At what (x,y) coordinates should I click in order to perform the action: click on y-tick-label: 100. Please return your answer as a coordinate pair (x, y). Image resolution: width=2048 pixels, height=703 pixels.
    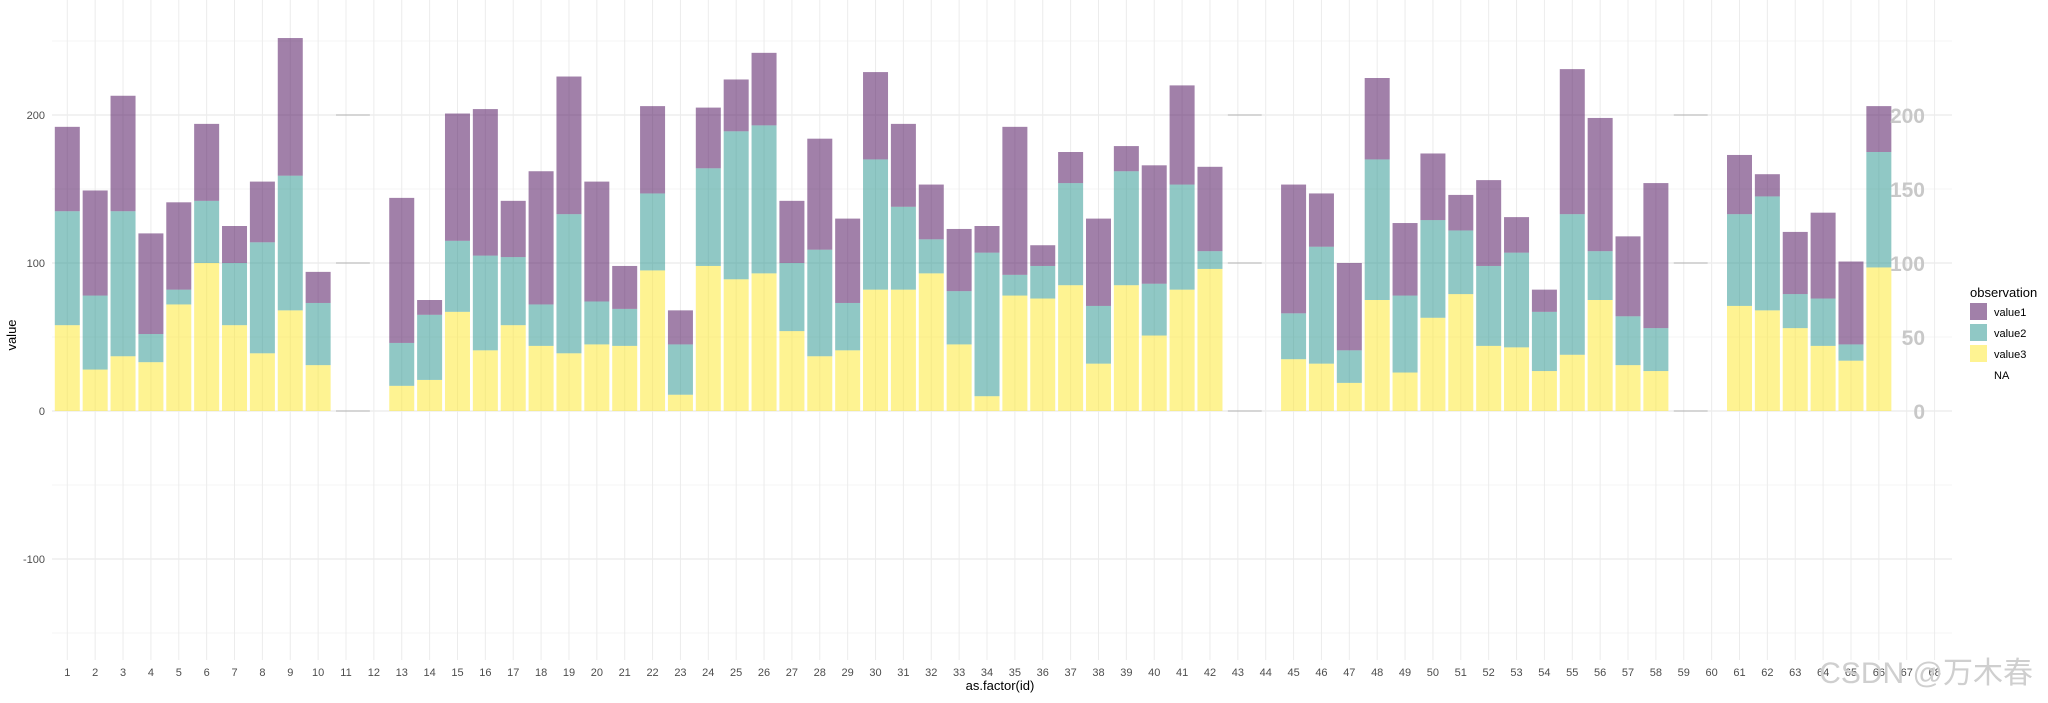
    Looking at the image, I should click on (36, 264).